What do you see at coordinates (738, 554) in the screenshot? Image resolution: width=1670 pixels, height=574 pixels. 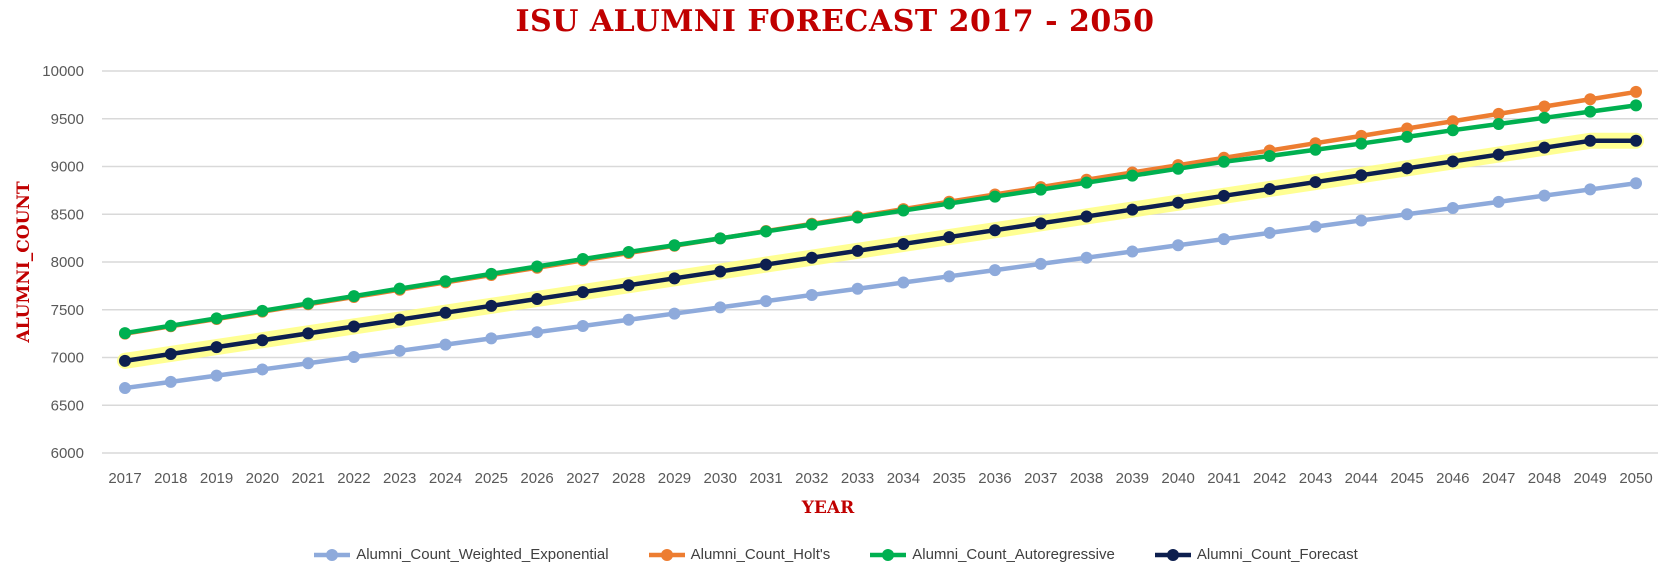 I see `legend-item: Alumni_Count_Holt's` at bounding box center [738, 554].